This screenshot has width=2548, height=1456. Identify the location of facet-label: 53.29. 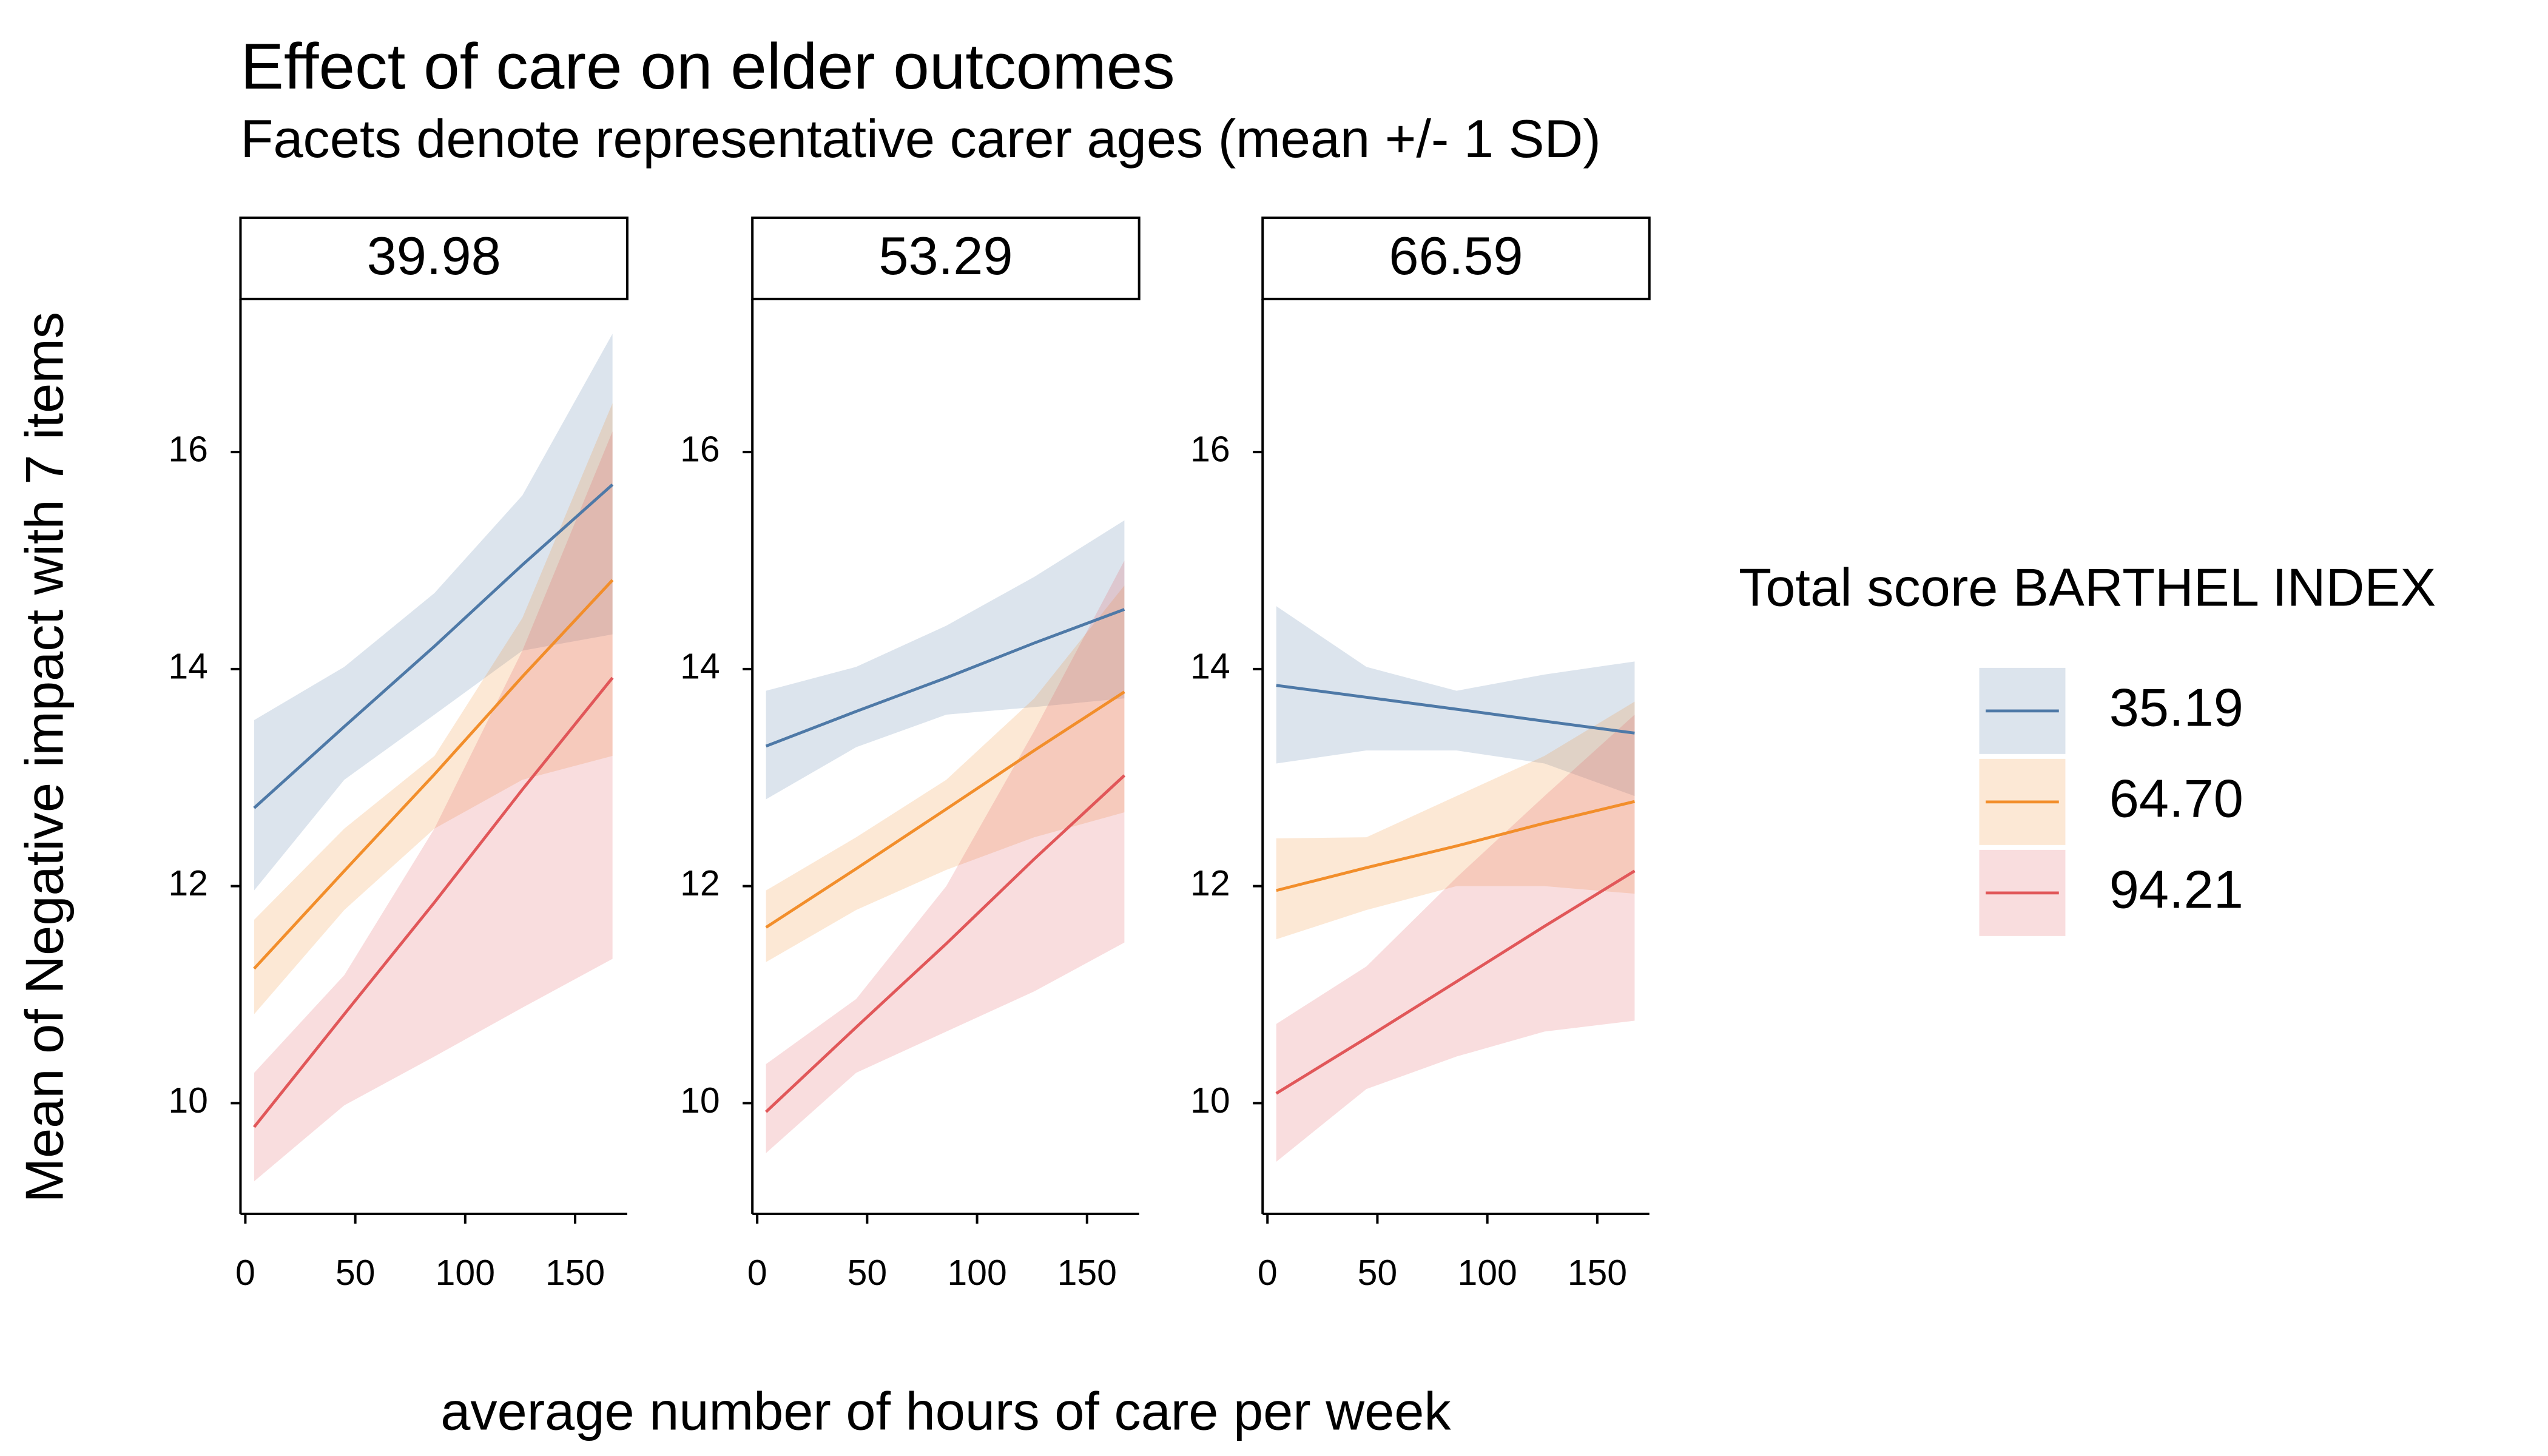
(945, 256).